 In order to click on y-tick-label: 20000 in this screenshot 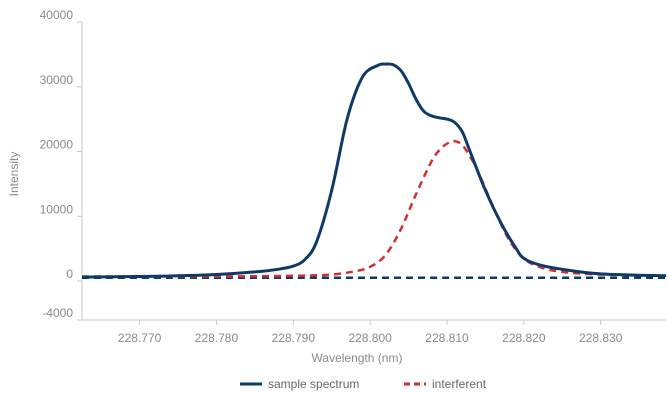, I will do `click(57, 145)`.